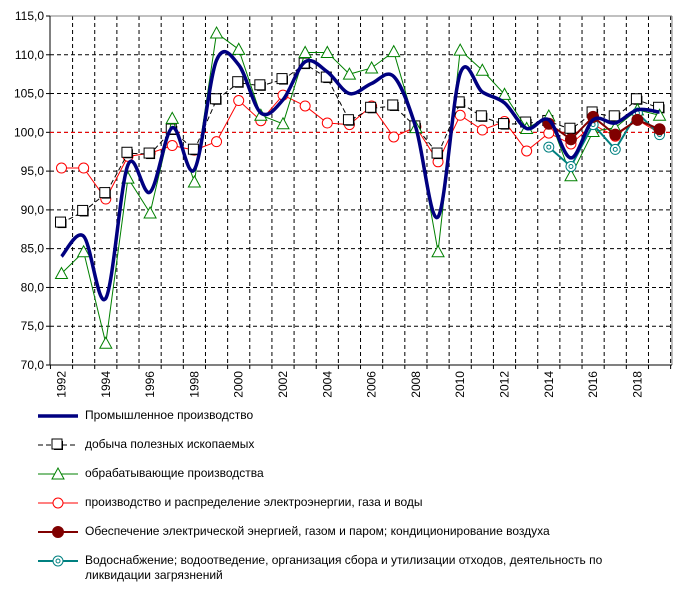 This screenshot has width=689, height=591. What do you see at coordinates (549, 384) in the screenshot?
I see `x-tick-label: 2014` at bounding box center [549, 384].